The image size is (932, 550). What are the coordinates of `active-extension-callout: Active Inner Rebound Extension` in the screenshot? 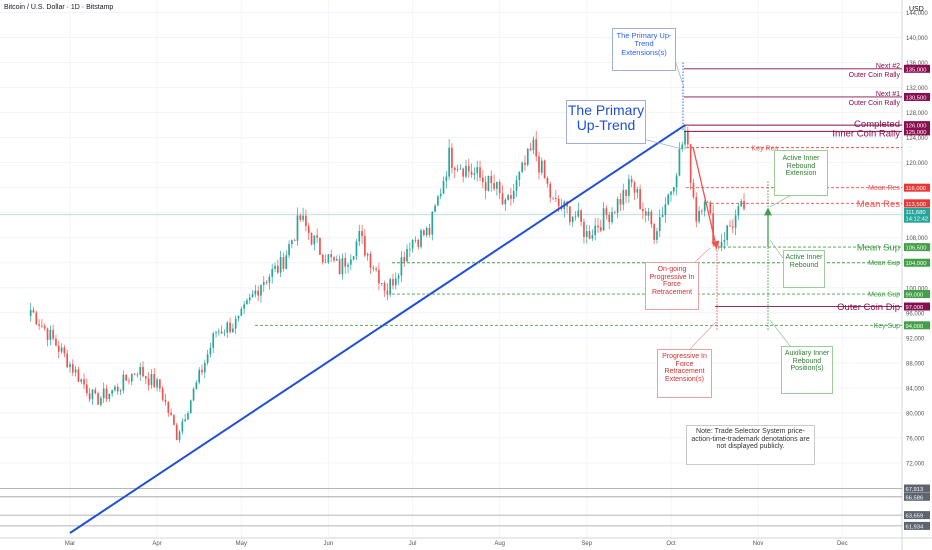 It's located at (801, 173).